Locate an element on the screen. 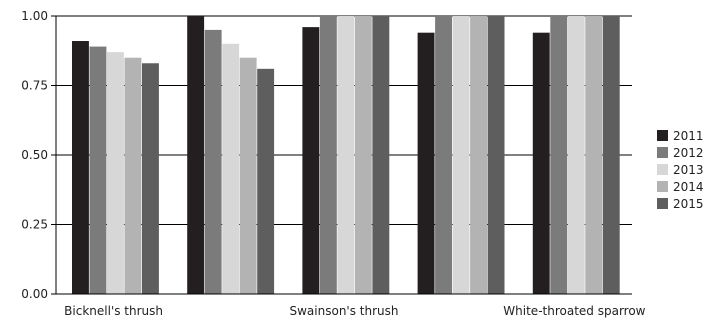 Image resolution: width=715 pixels, height=323 pixels. legend-swatch-2015 is located at coordinates (662, 203).